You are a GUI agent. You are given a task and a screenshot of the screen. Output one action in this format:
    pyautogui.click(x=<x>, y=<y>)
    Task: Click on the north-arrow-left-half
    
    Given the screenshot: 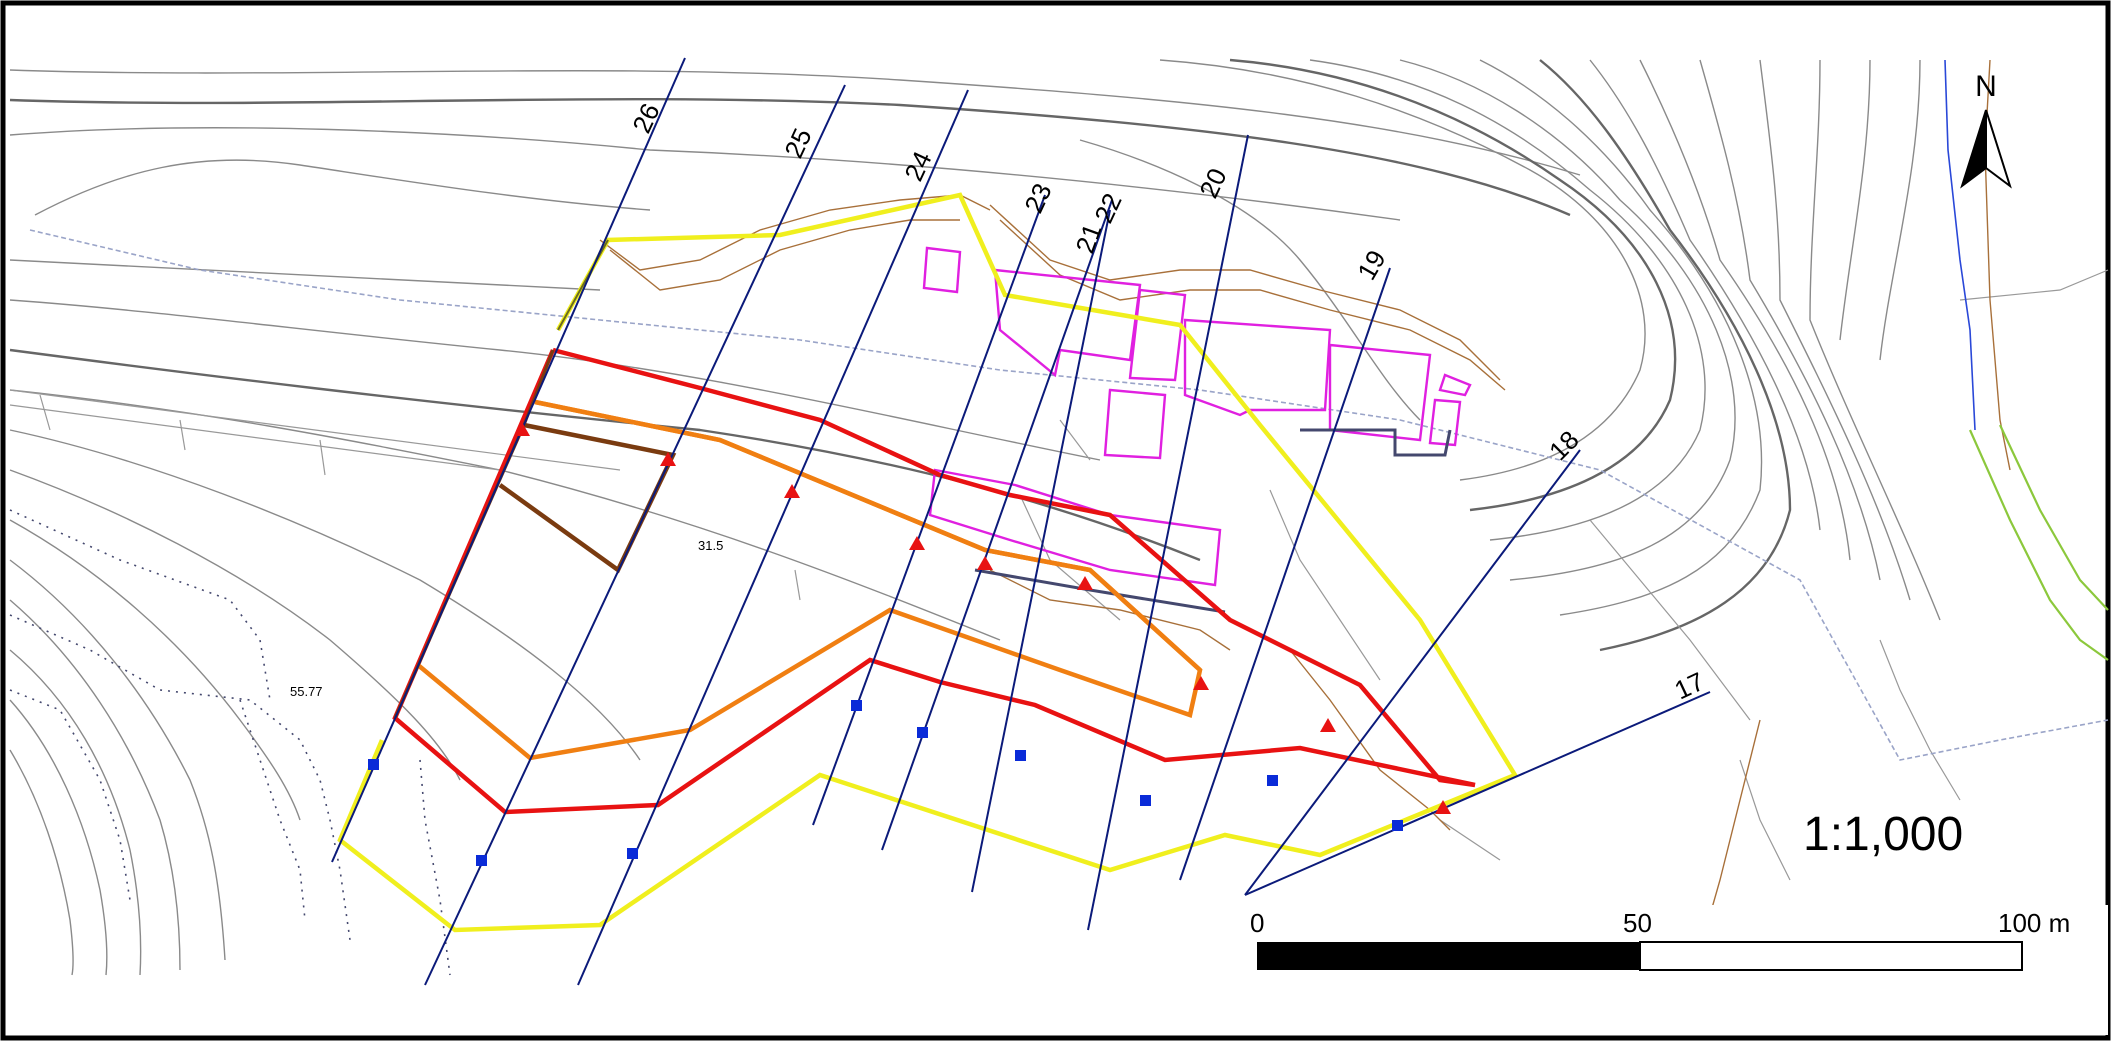 What is the action you would take?
    pyautogui.click(x=1973, y=149)
    